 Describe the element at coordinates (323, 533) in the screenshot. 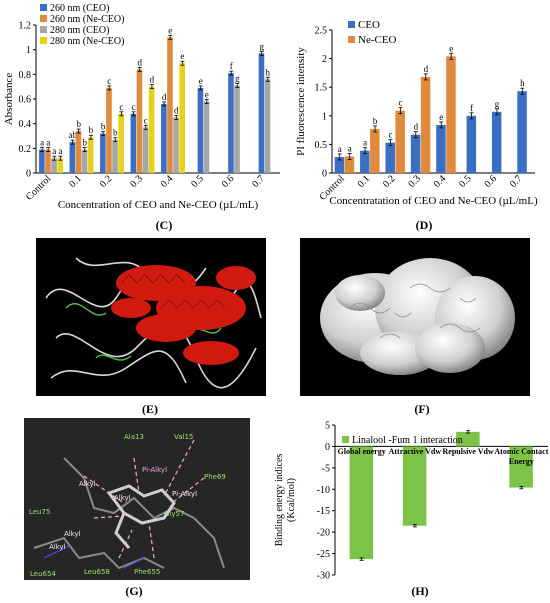

I see `y-tick-label: -20` at that location.